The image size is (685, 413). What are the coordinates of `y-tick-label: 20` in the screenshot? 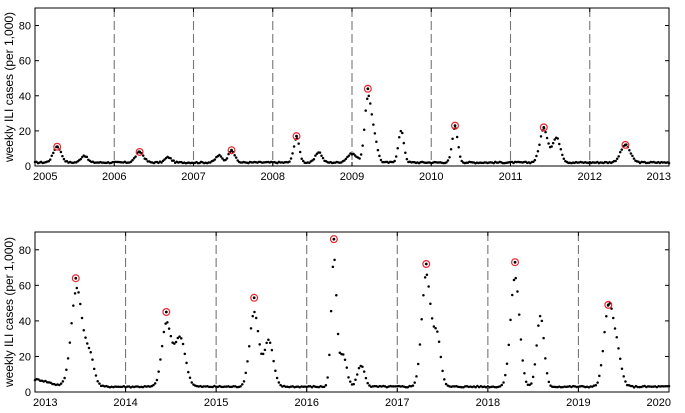 It's located at (25, 357).